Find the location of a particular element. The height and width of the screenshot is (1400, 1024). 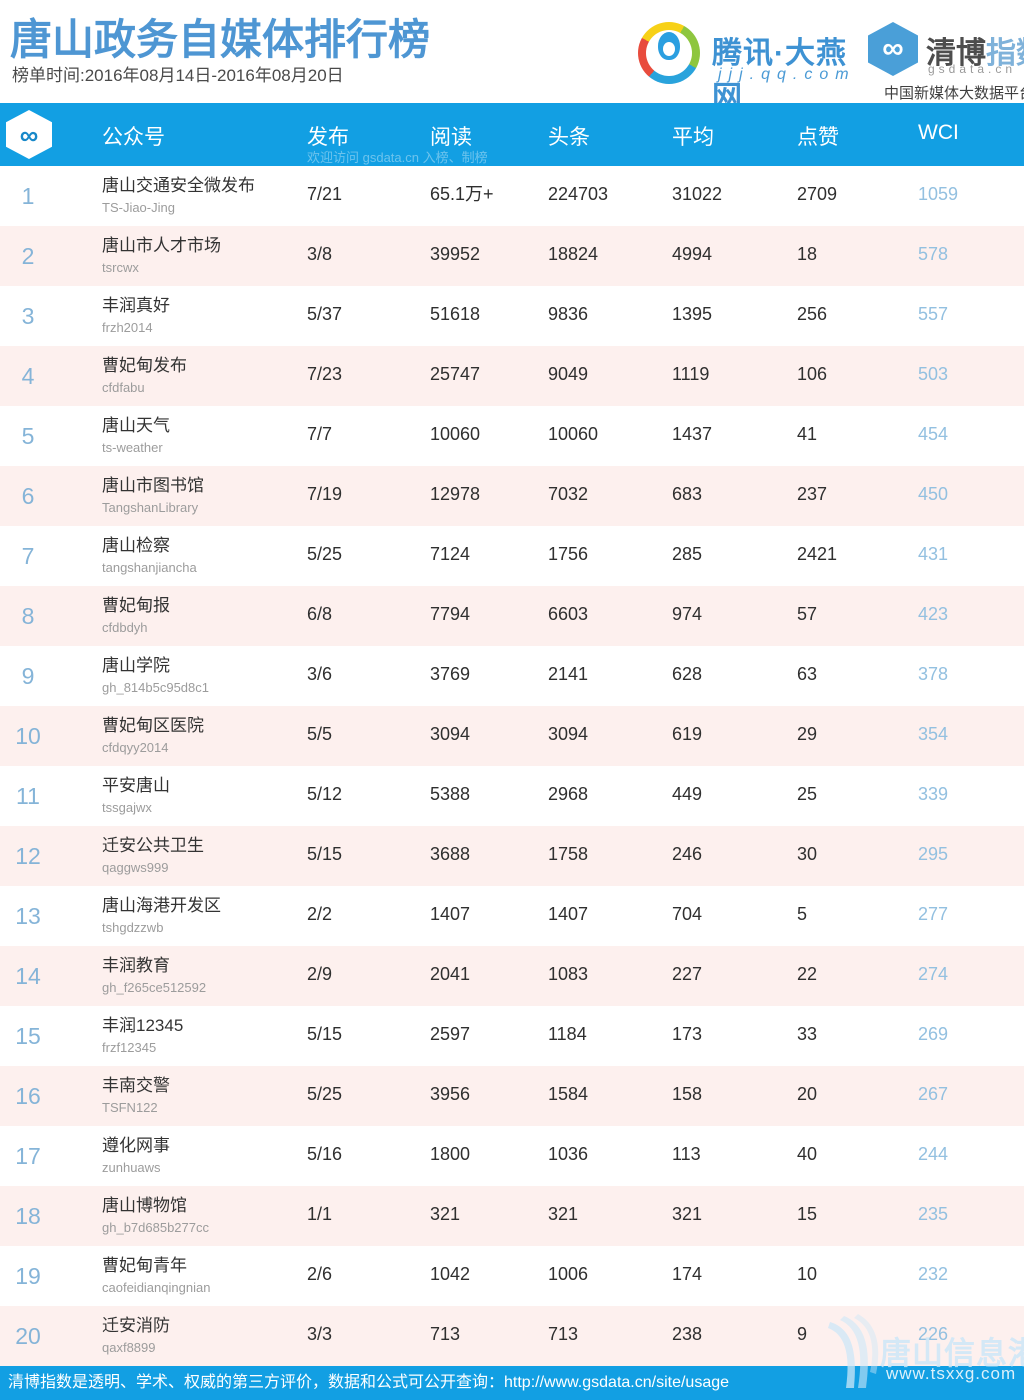

account-name: 曹妃甸青年 is located at coordinates (144, 1265).